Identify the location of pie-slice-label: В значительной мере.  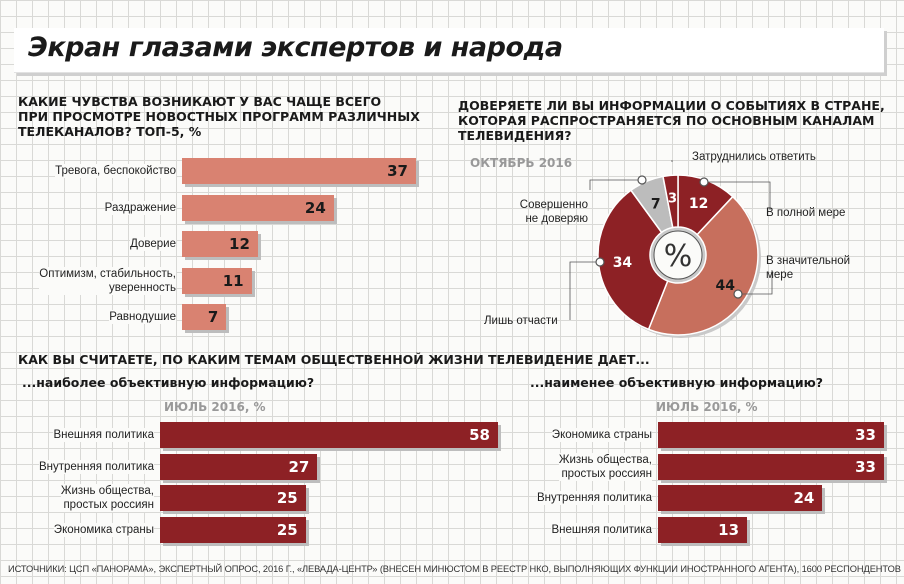
(808, 268).